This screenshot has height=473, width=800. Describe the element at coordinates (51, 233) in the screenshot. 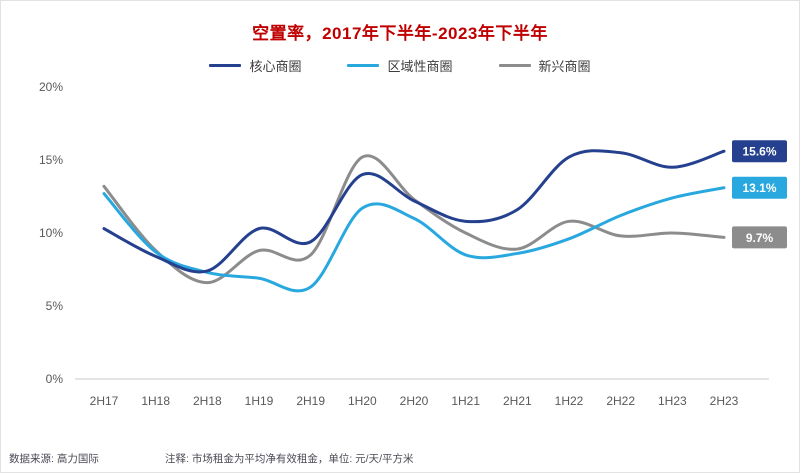

I see `y-tick-label: 10%` at that location.